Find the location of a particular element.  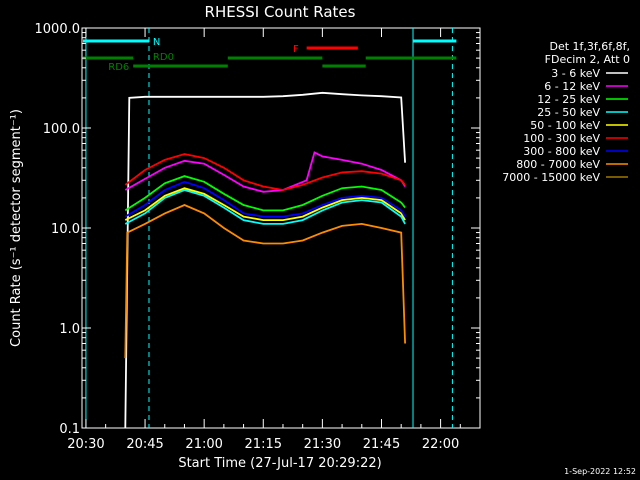

annotation-RD6: RD6 is located at coordinates (118, 67).